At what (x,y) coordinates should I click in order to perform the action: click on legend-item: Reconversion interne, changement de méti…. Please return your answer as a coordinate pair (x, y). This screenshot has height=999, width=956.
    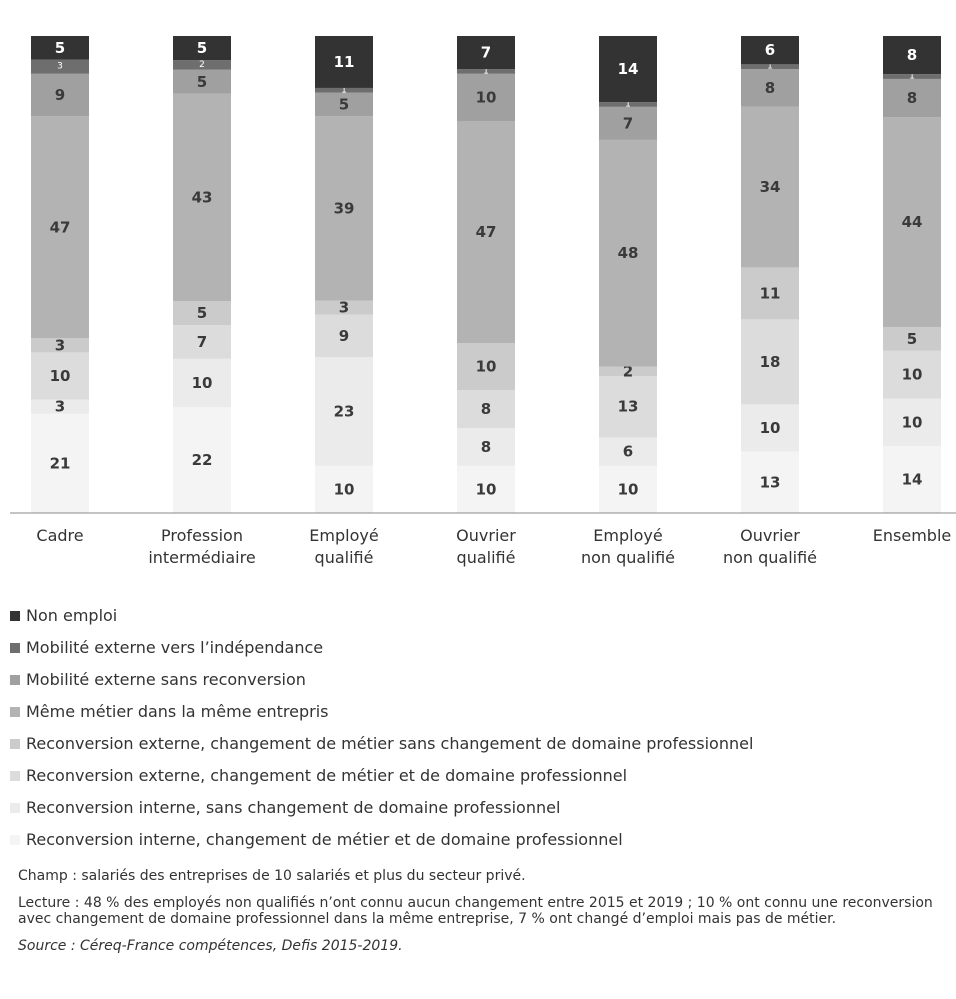
    Looking at the image, I should click on (381, 840).